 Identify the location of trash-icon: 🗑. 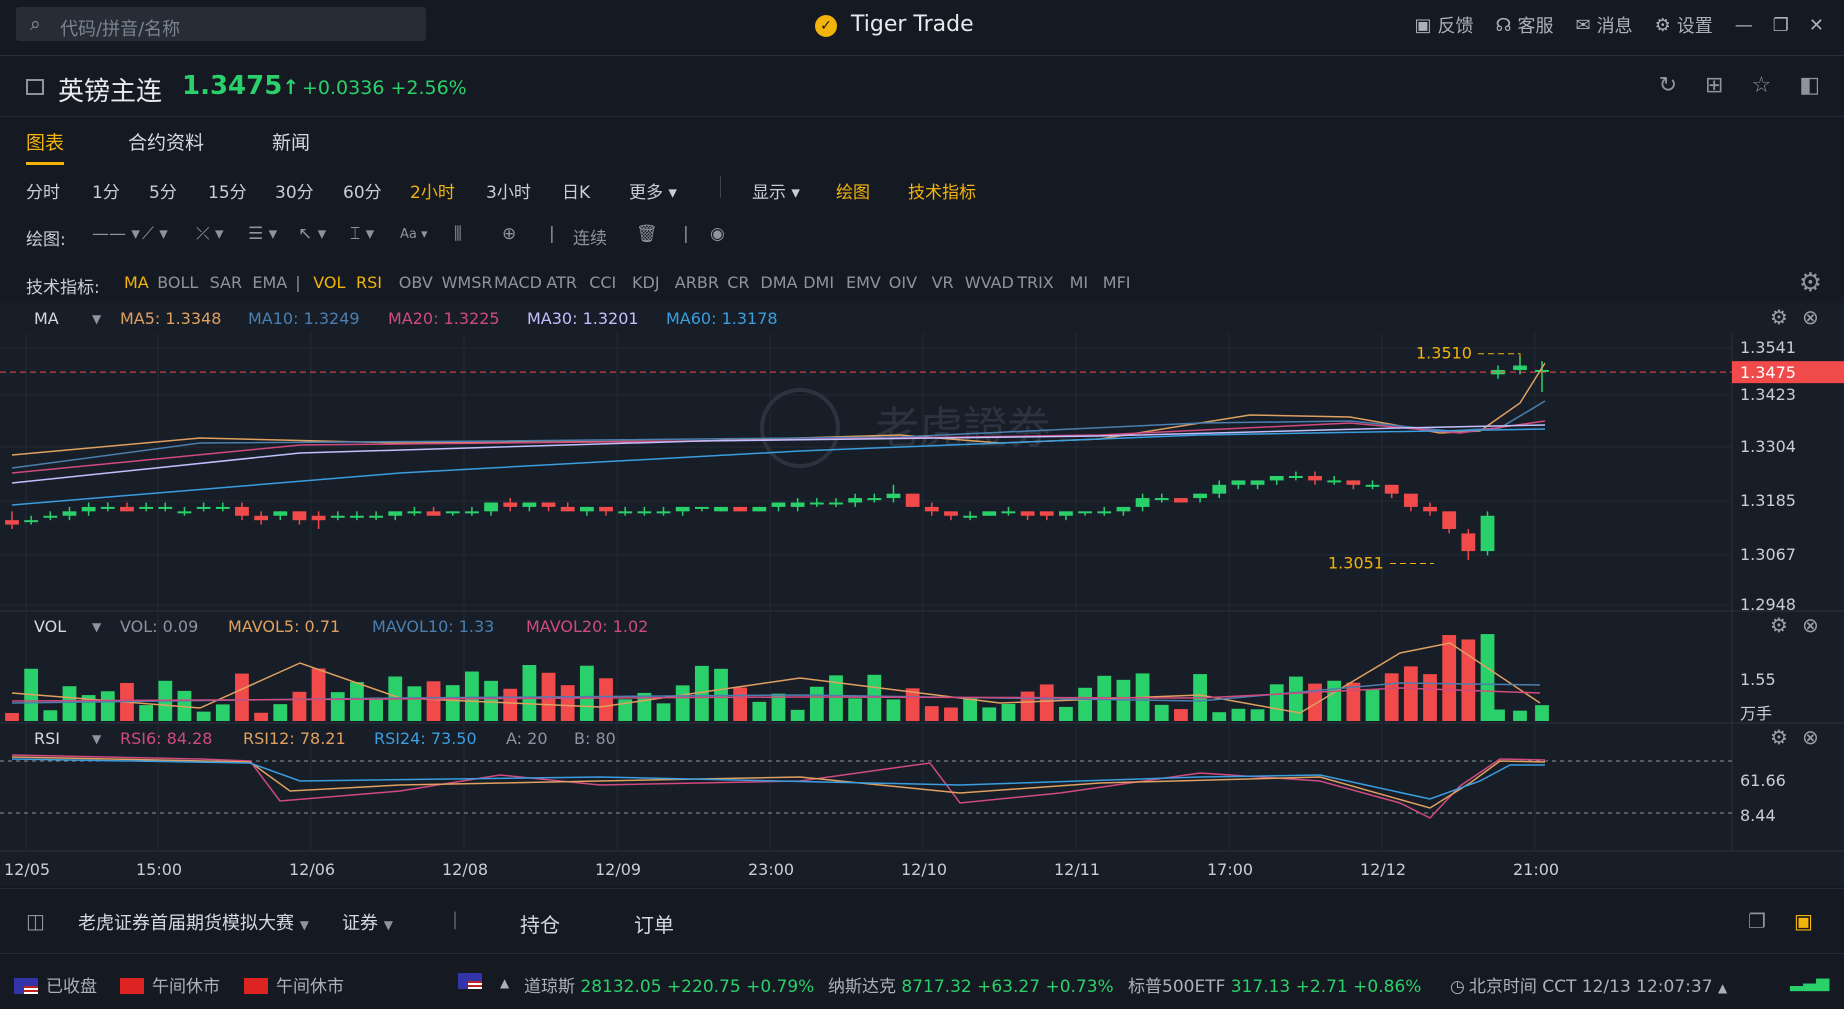
(647, 234).